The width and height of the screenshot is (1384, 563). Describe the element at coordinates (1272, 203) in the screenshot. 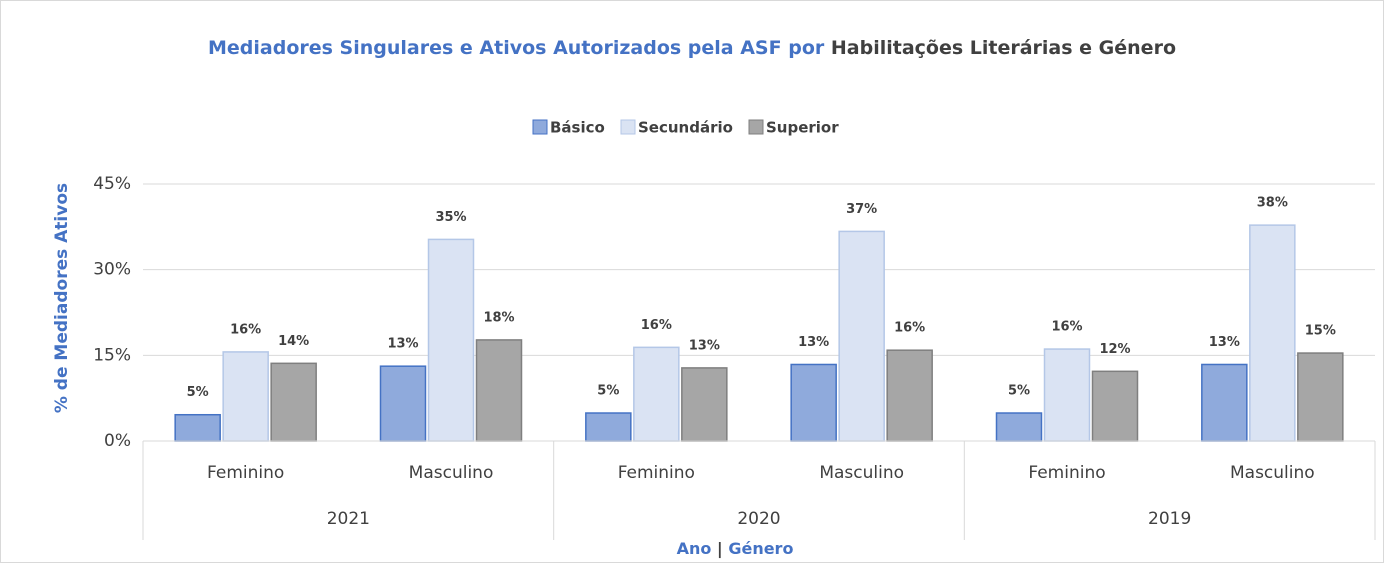

I see `data-label: 38%` at that location.